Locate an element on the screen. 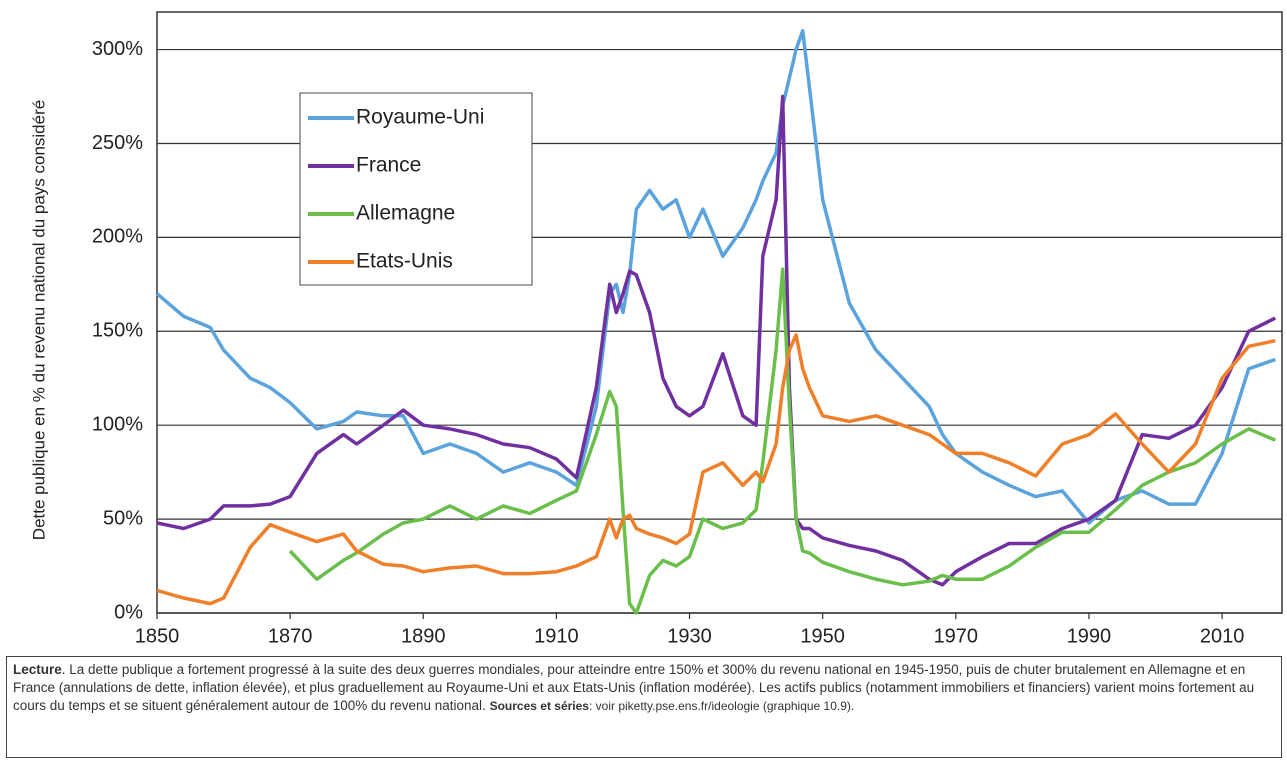  y-tick-label: 0% is located at coordinates (128, 612).